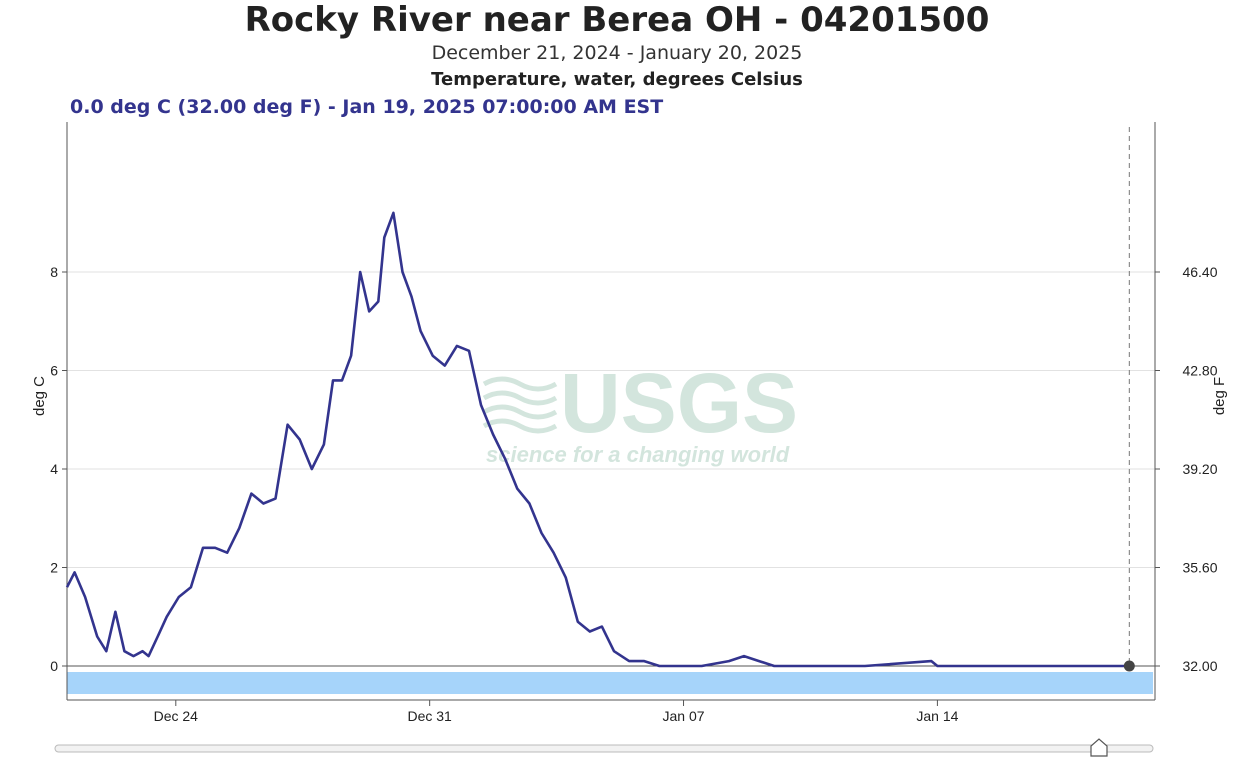  What do you see at coordinates (1199, 666) in the screenshot?
I see `y-tick-label-right: 32.00` at bounding box center [1199, 666].